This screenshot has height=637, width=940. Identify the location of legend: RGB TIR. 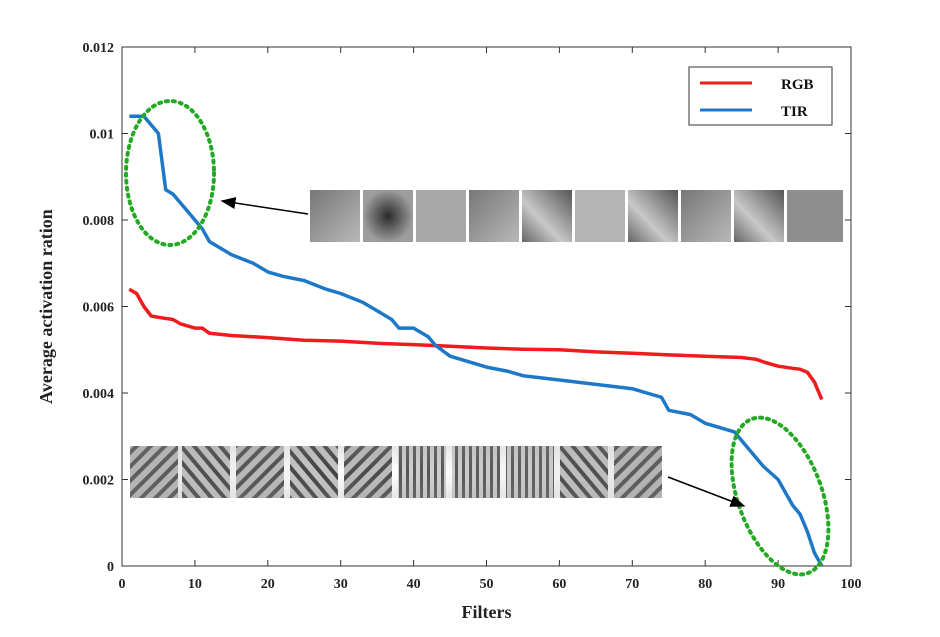
(760, 96).